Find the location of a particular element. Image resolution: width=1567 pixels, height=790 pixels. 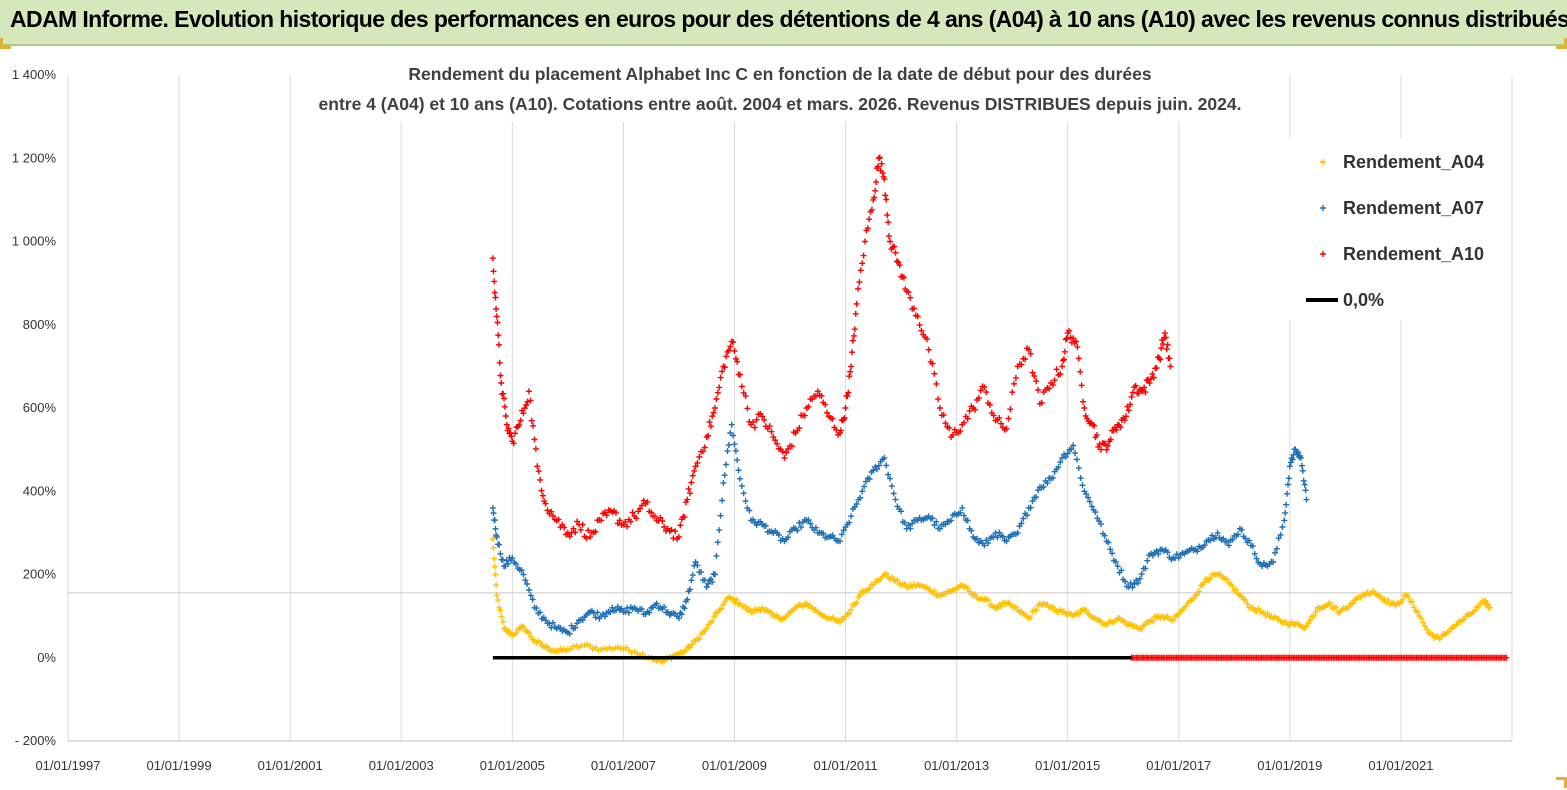

x-tick-label: 01/01/1999 is located at coordinates (179, 765).